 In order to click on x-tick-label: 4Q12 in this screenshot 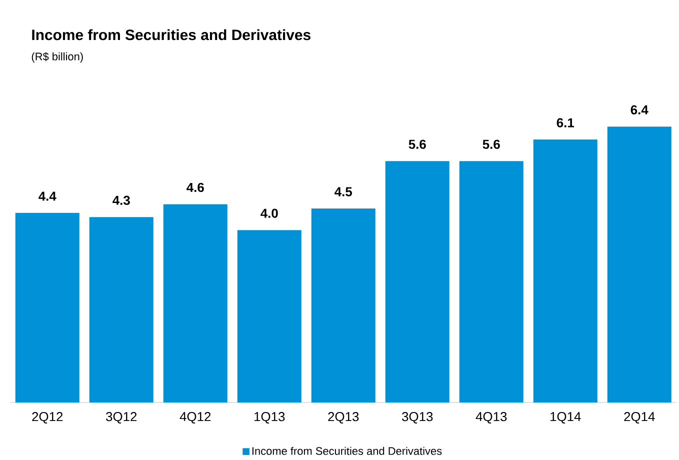, I will do `click(195, 418)`.